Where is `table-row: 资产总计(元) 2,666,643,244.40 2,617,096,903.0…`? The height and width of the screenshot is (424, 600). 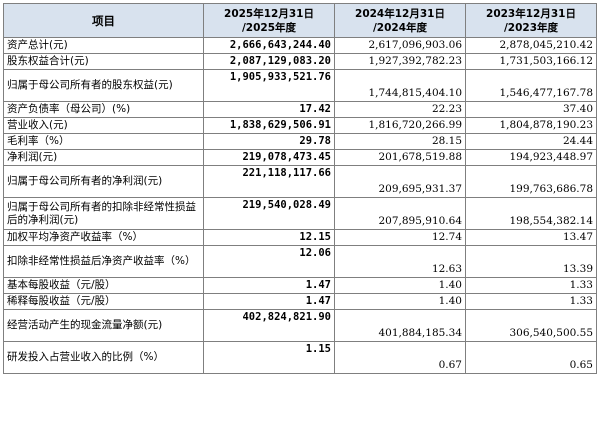 table-row: 资产总计(元) 2,666,643,244.40 2,617,096,903.0… is located at coordinates (300, 45).